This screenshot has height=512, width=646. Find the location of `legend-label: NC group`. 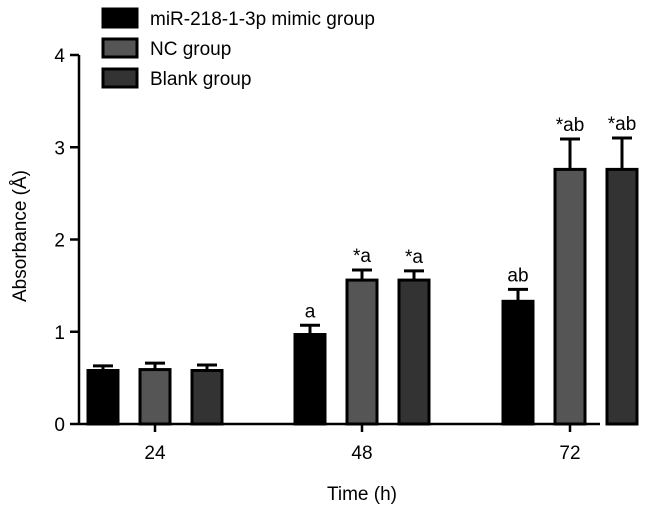

legend-label: NC group is located at coordinates (190, 49).